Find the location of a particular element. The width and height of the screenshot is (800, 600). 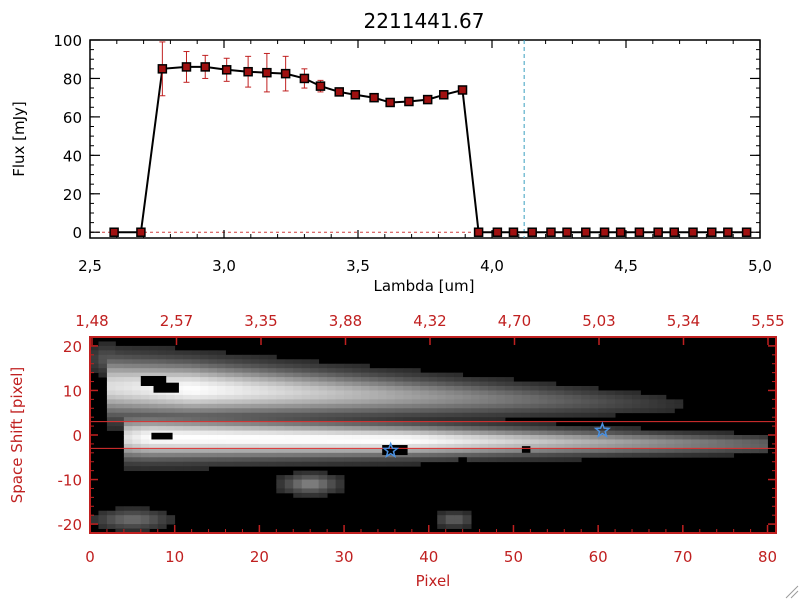

top-tick-label: 3,88 is located at coordinates (345, 321).